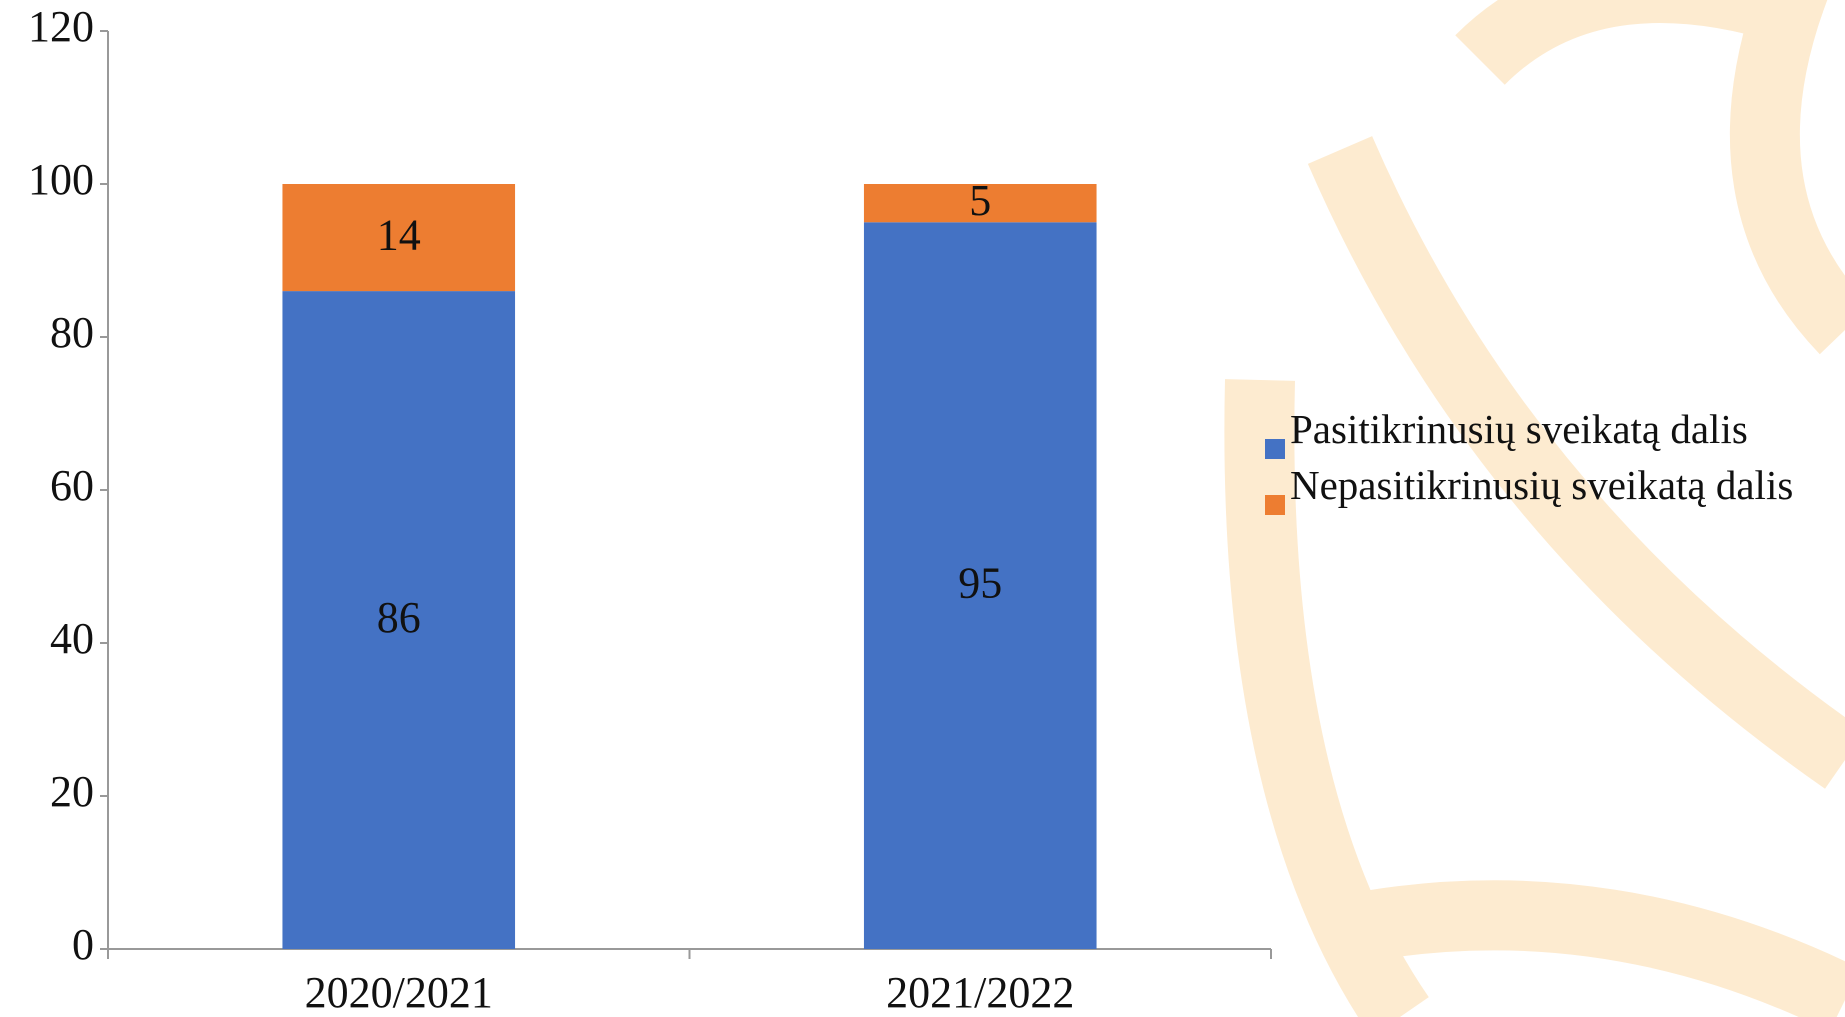 Image resolution: width=1845 pixels, height=1017 pixels. I want to click on y-tick-label: 80, so click(72, 332).